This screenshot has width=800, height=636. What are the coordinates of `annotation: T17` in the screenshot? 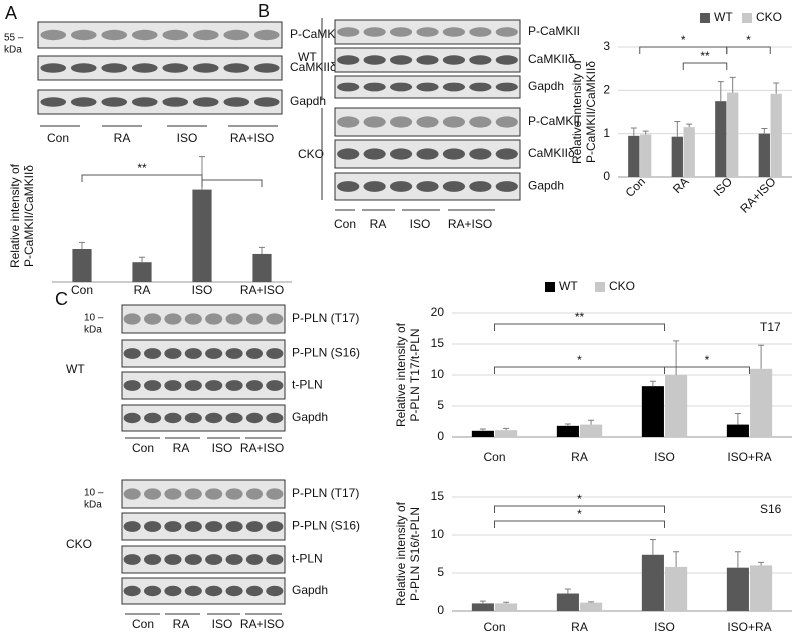 It's located at (770, 327).